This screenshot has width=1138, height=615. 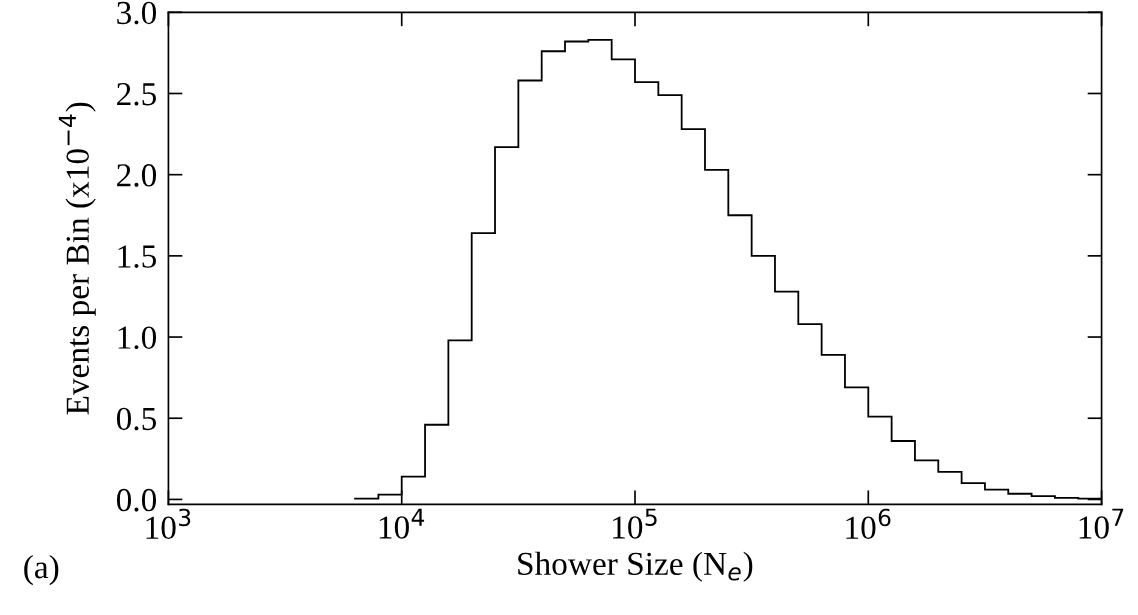 I want to click on x-tick-label: 10$^{4}$, so click(x=402, y=523).